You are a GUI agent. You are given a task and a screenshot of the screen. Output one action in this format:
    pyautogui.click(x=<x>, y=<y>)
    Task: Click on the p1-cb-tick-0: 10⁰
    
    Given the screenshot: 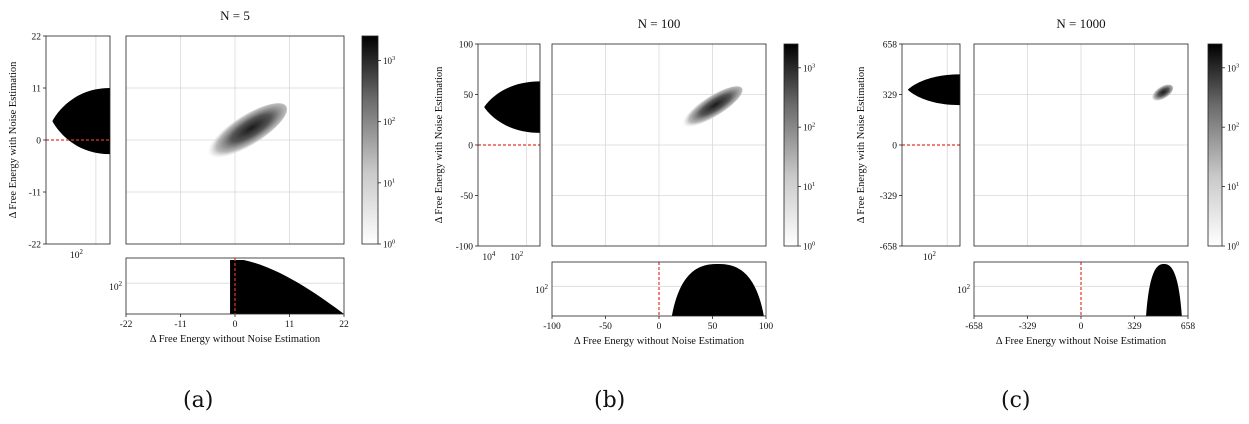 What is the action you would take?
    pyautogui.click(x=809, y=246)
    